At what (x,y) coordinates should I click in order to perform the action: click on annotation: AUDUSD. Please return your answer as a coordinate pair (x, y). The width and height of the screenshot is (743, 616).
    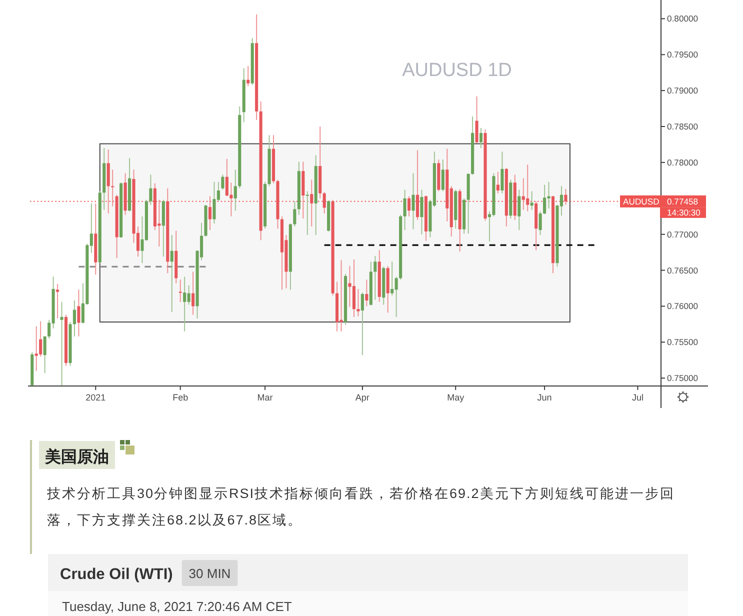
    Looking at the image, I should click on (641, 201).